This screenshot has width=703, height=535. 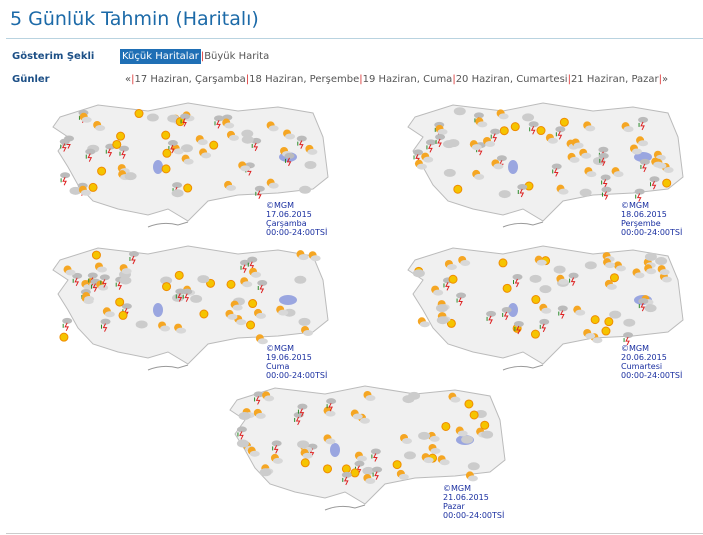 What do you see at coordinates (160, 56) in the screenshot?
I see `small-maps-option: Küçük Haritalar` at bounding box center [160, 56].